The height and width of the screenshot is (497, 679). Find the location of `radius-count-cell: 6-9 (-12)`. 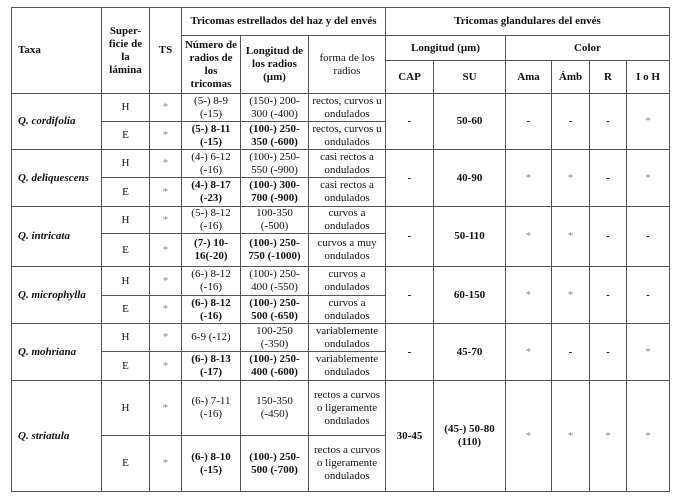

radius-count-cell: 6-9 (-12) is located at coordinates (211, 337).